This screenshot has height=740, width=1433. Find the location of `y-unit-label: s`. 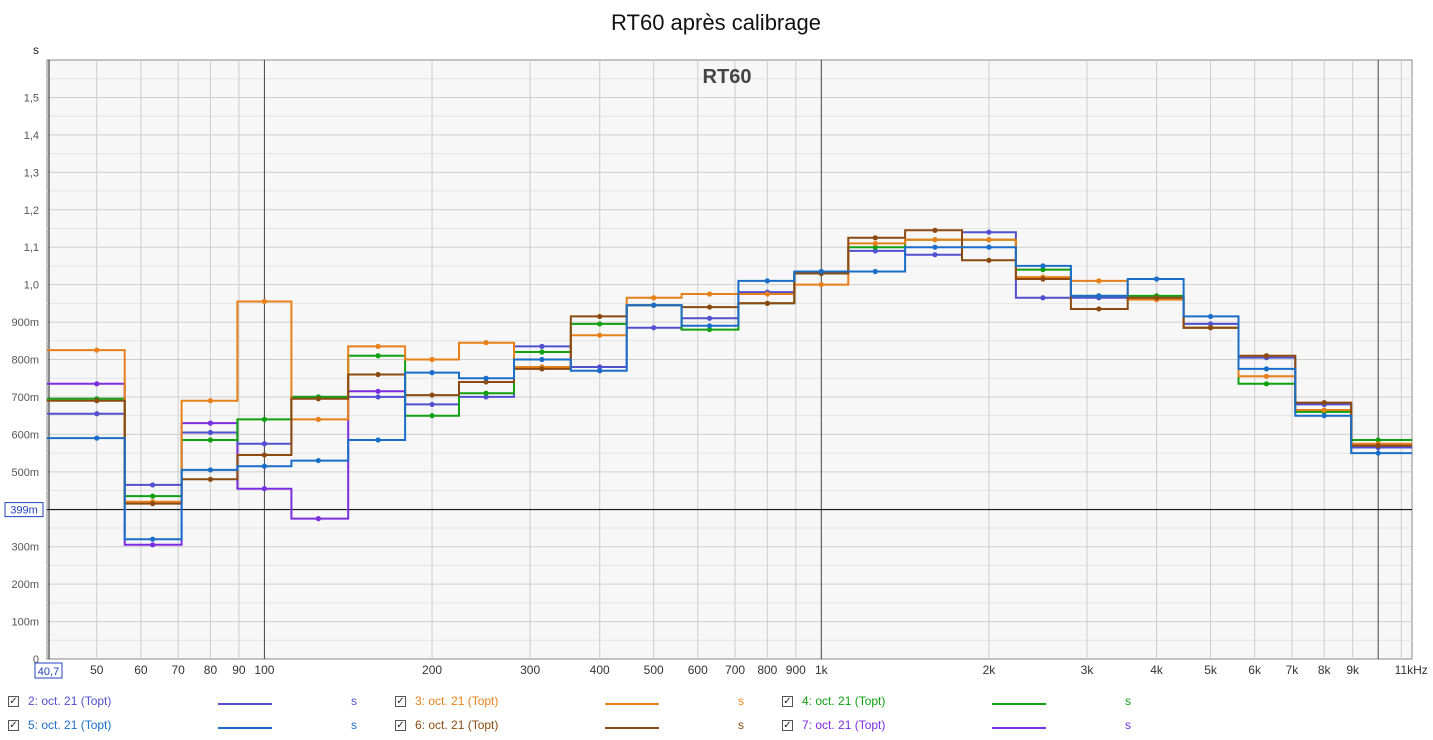

y-unit-label: s is located at coordinates (36, 50).